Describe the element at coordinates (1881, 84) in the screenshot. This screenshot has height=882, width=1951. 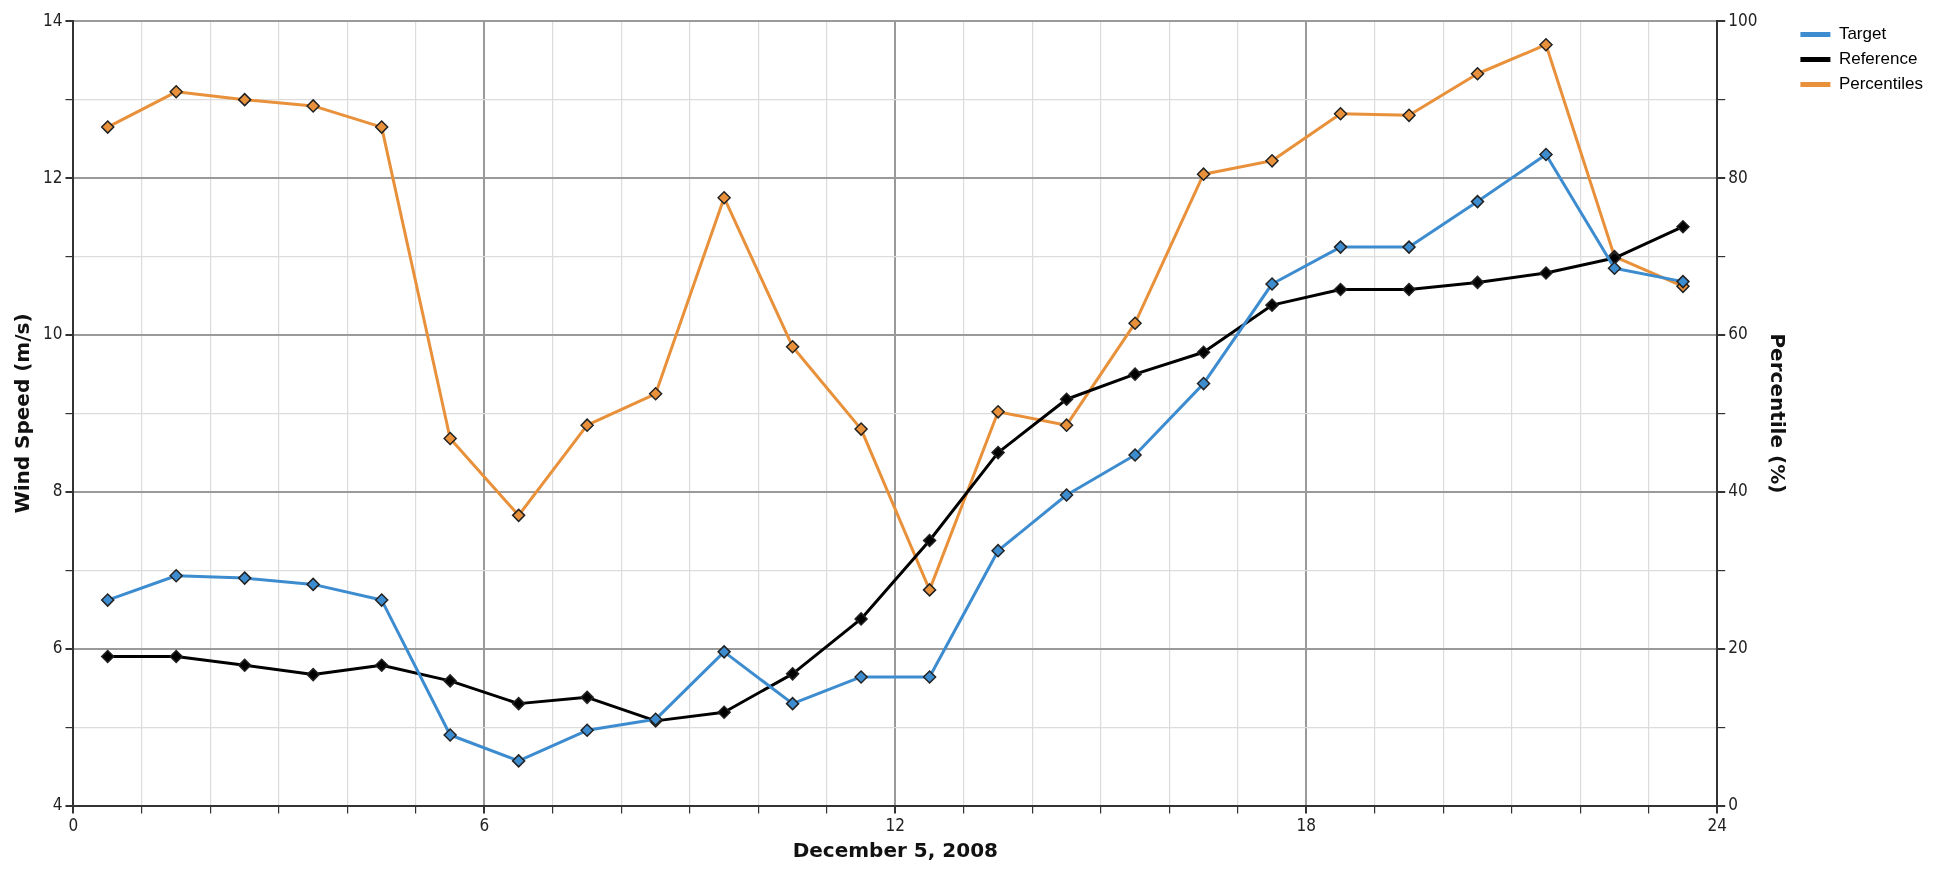
I see `legend-label: Percentiles` at that location.